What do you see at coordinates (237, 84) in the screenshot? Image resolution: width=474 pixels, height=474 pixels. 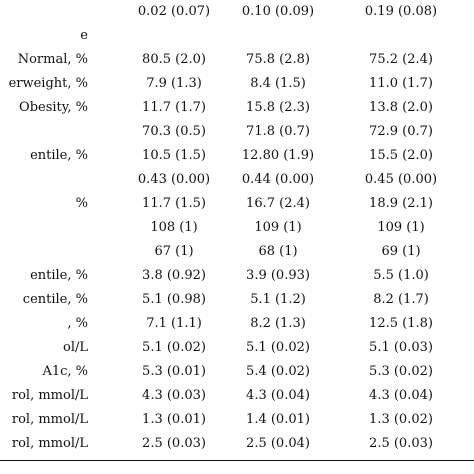 I see `table-row: erweight, % 7.9 (1.3) 8.4 (1.5) 11.0 (1.7)` at bounding box center [237, 84].